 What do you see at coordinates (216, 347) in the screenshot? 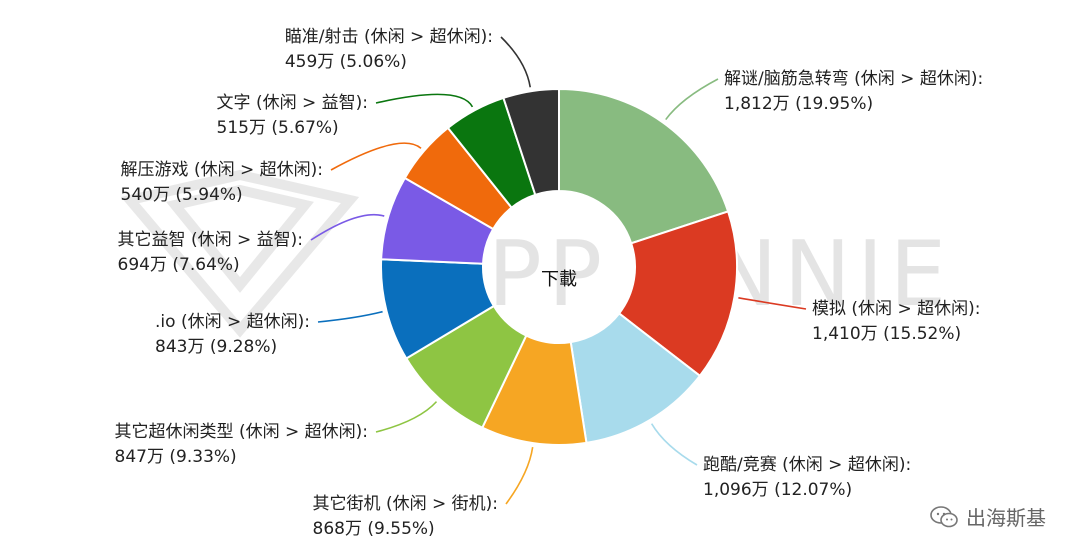
I see `slice-value-label: 843万 (9.28%)` at bounding box center [216, 347].